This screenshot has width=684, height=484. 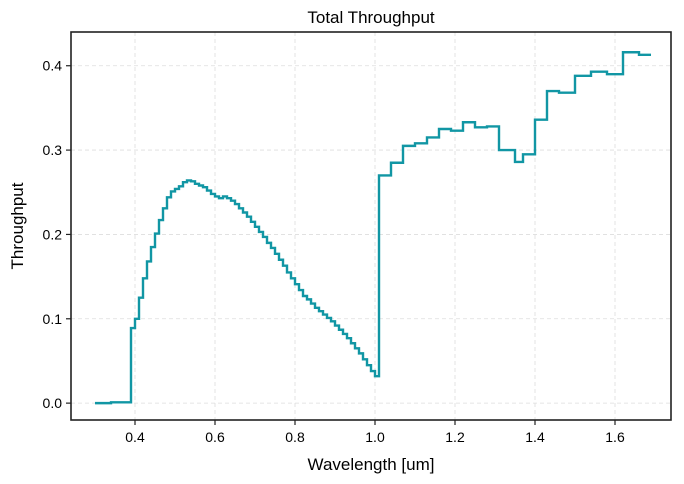 I want to click on x-tick-label: 1.4, so click(x=535, y=437).